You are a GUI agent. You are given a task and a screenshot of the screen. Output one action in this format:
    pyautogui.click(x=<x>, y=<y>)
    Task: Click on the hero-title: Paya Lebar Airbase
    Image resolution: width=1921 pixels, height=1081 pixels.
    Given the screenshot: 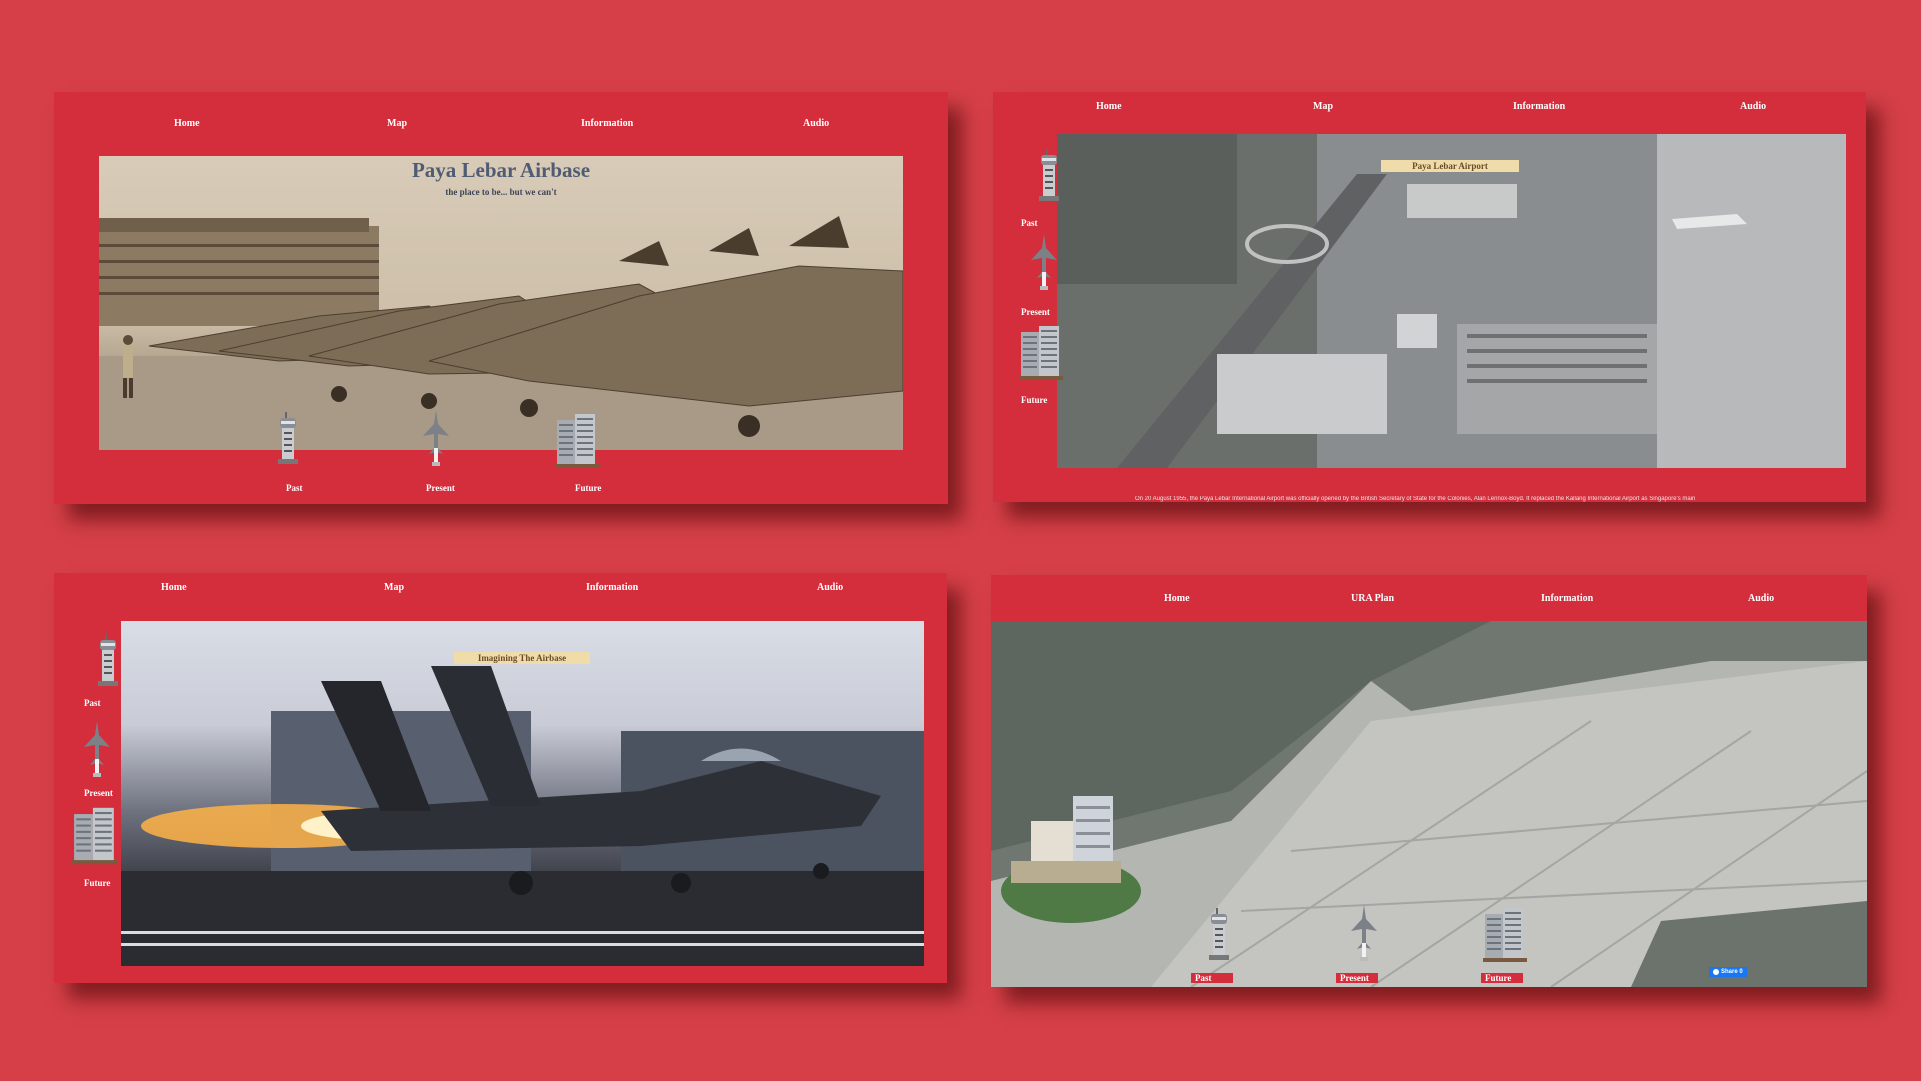 What is the action you would take?
    pyautogui.click(x=501, y=170)
    